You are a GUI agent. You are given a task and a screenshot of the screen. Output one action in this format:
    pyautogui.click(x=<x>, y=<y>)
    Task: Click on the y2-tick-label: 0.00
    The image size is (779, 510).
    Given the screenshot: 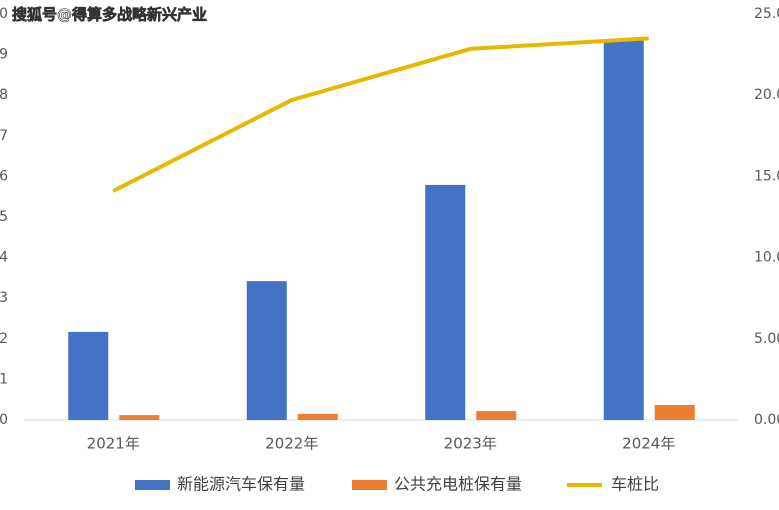 What is the action you would take?
    pyautogui.click(x=766, y=420)
    